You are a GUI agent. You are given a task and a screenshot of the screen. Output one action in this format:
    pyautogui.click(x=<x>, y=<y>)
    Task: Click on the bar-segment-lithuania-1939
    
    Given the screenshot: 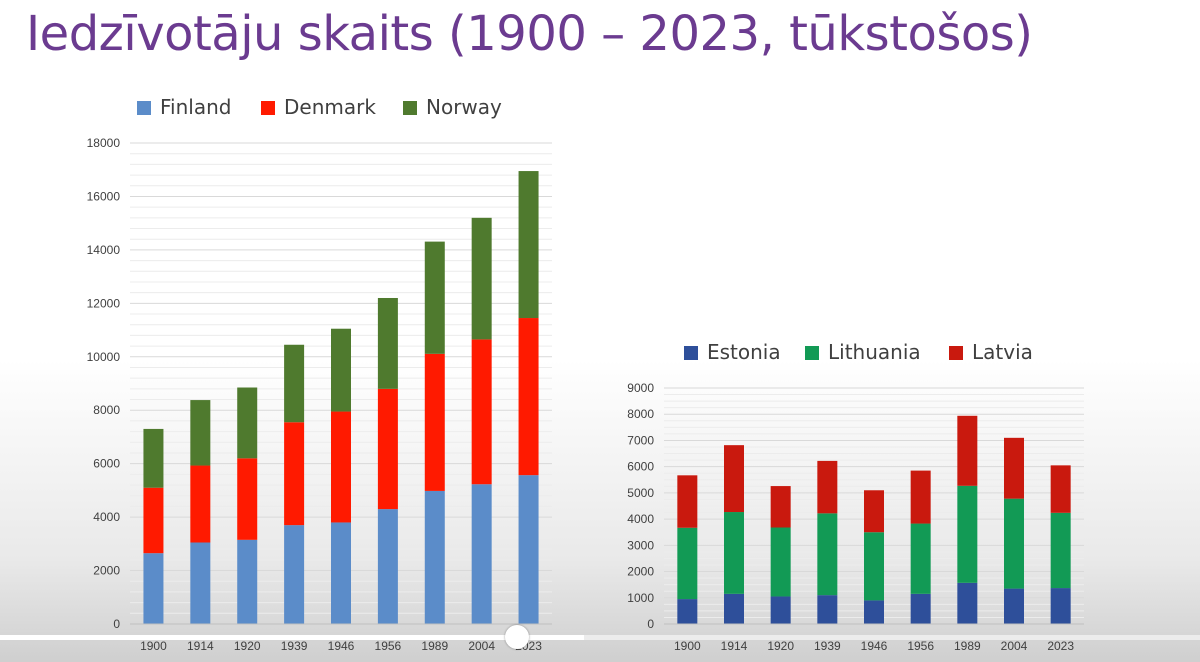 What is the action you would take?
    pyautogui.click(x=827, y=554)
    